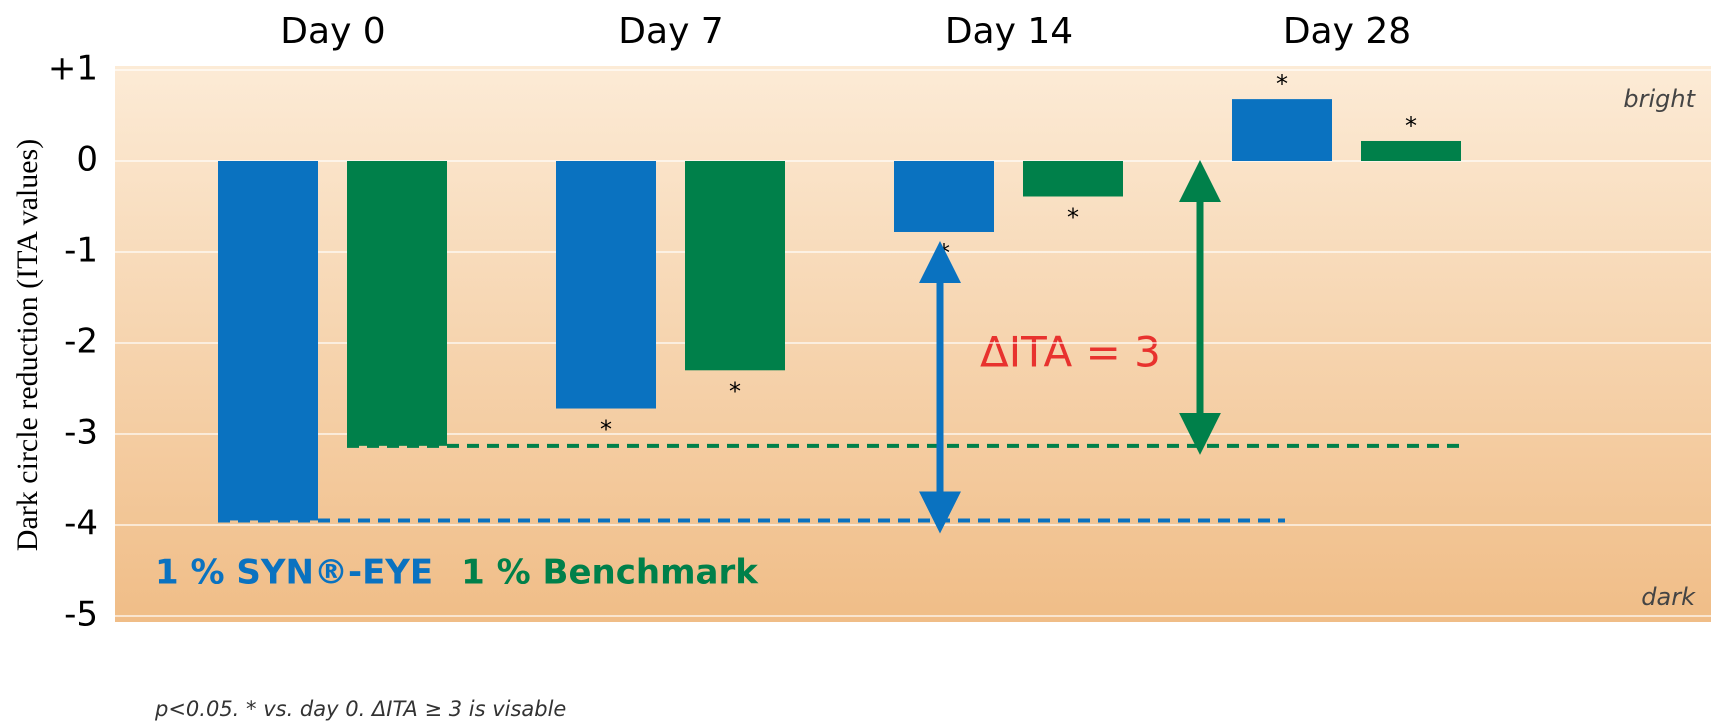  Describe the element at coordinates (1659, 99) in the screenshot. I see `top-note: bright` at that location.